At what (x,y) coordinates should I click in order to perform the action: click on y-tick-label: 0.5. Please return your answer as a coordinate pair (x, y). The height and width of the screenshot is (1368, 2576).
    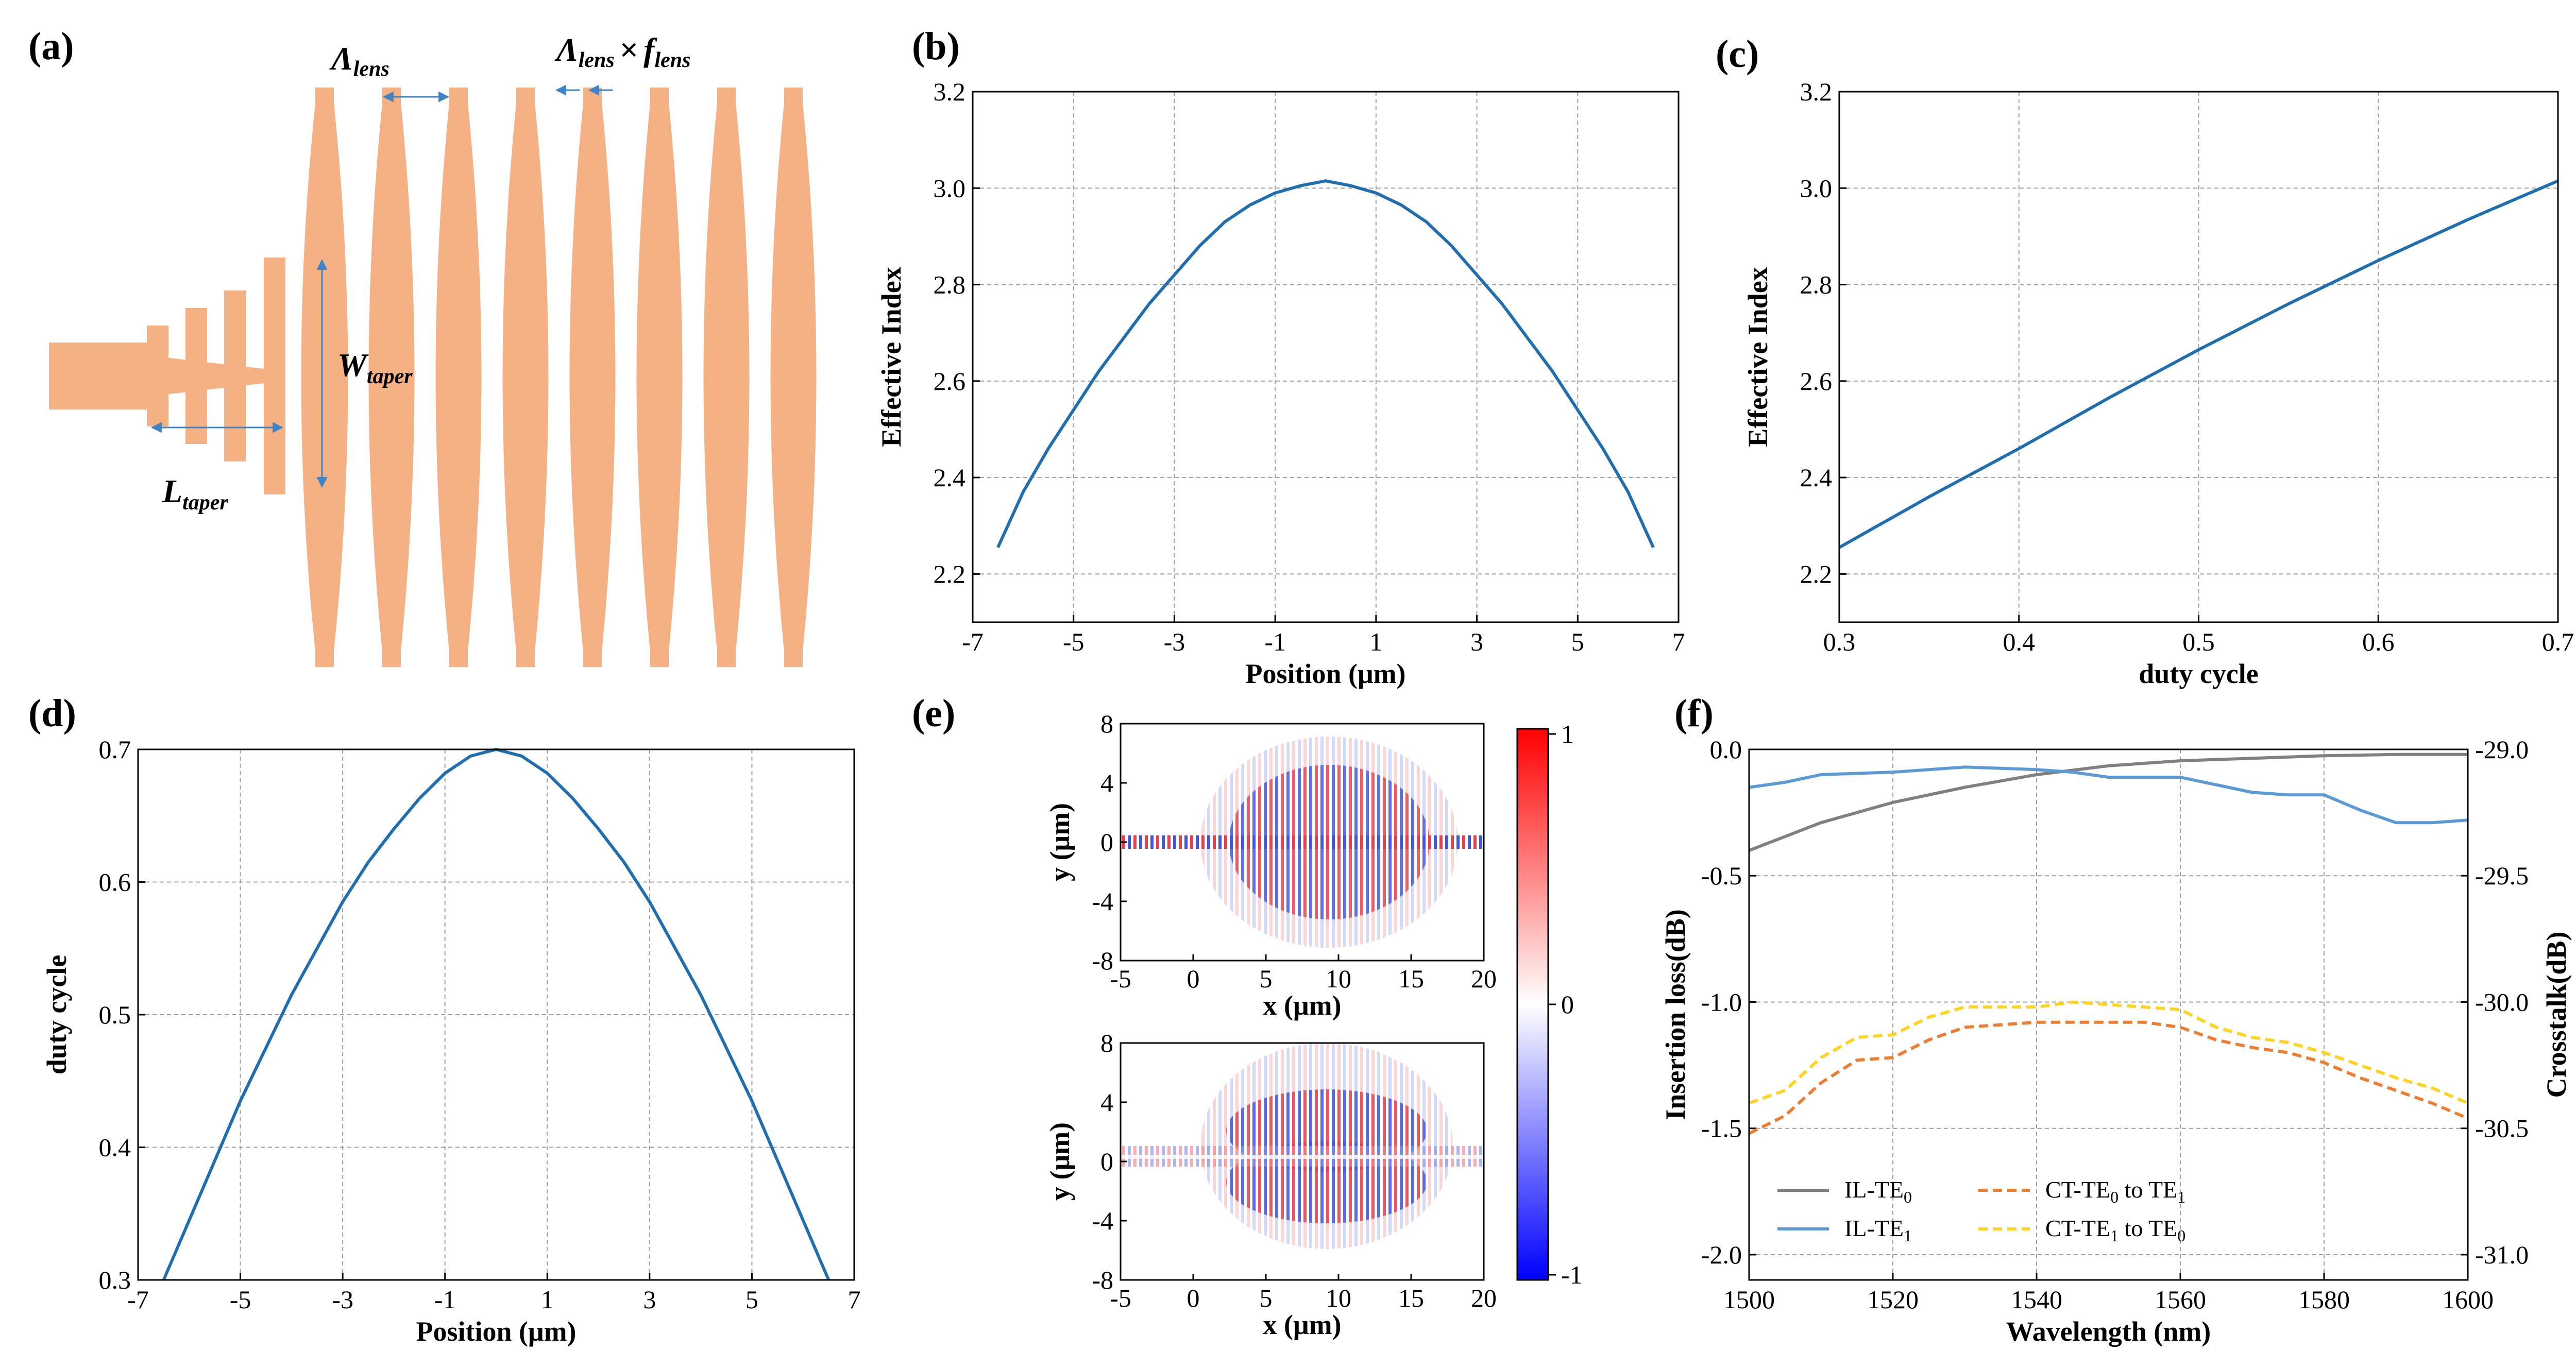
    Looking at the image, I should click on (115, 1014).